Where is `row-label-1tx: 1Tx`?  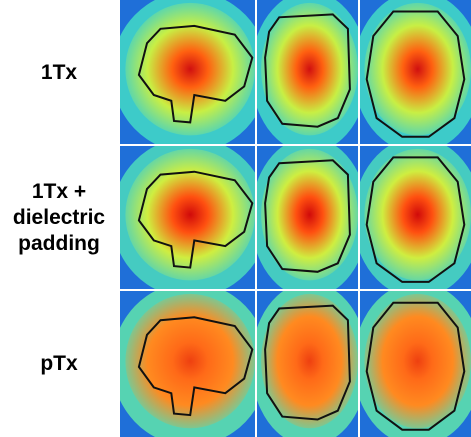
row-label-1tx: 1Tx is located at coordinates (59, 72).